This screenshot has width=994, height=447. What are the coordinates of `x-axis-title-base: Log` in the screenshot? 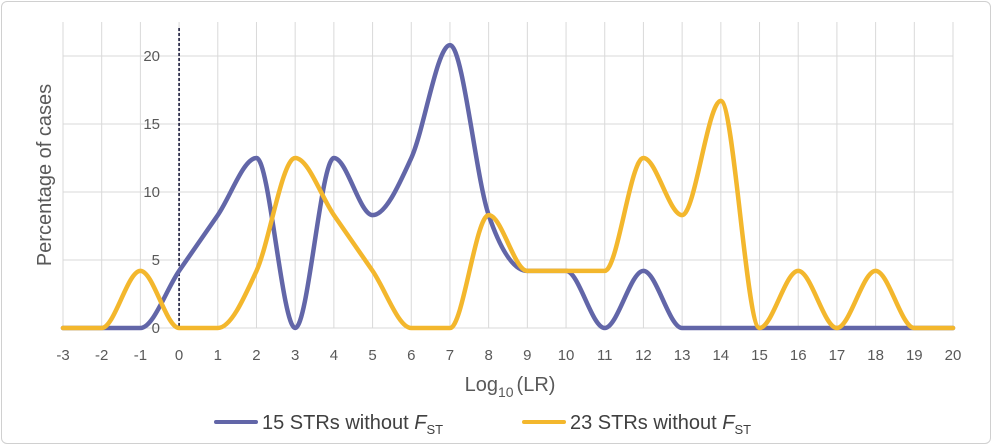 It's located at (481, 385).